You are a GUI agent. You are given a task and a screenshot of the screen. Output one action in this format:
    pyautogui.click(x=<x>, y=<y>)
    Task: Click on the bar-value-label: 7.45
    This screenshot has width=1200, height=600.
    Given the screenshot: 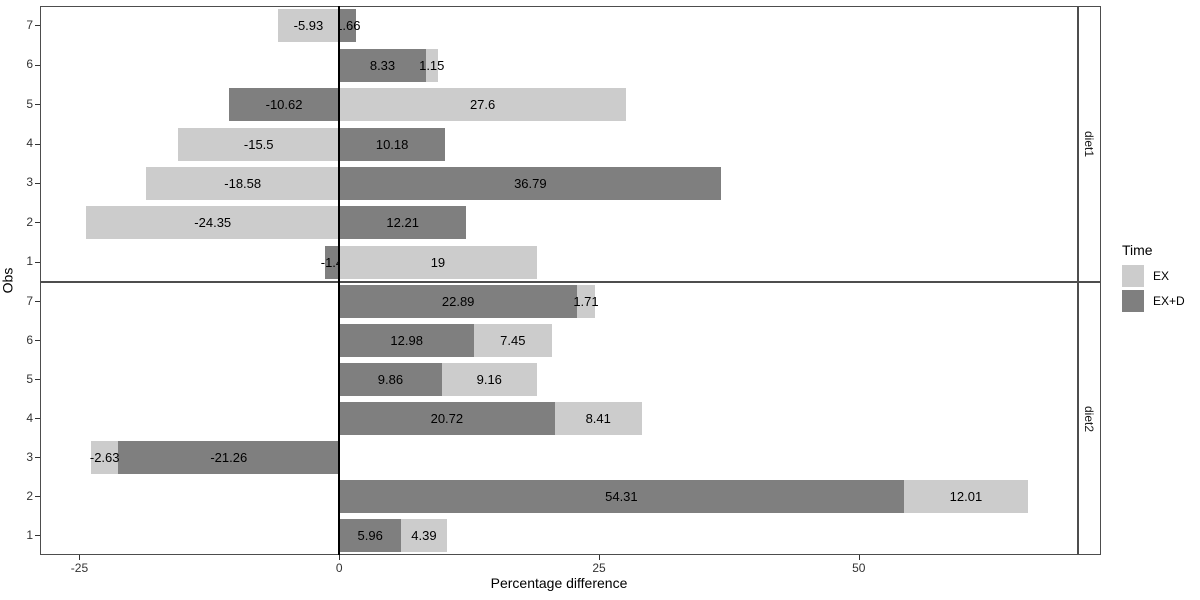 What is the action you would take?
    pyautogui.click(x=513, y=340)
    